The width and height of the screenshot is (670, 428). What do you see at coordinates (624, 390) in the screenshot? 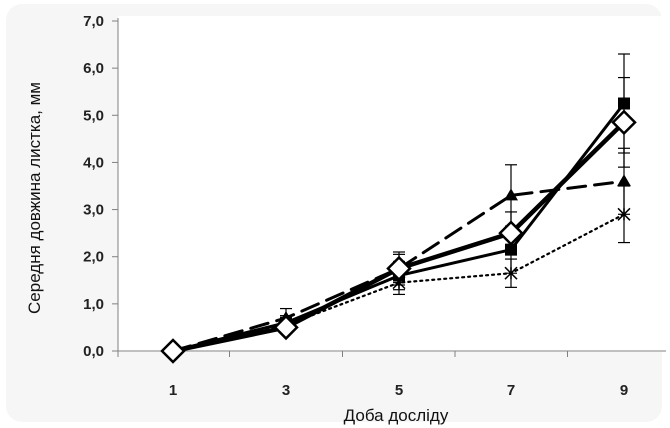
I see `x-tick-label: 9` at bounding box center [624, 390].